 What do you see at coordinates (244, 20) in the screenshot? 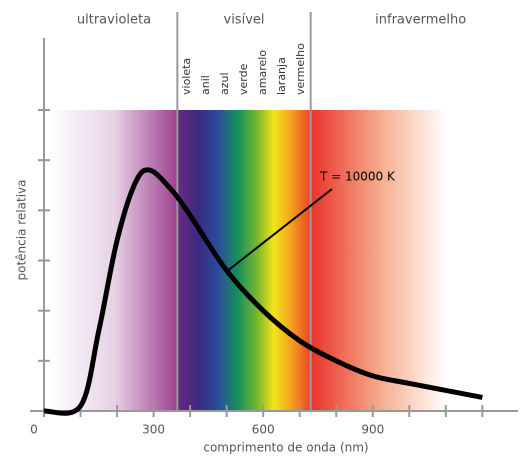
I see `region-label: visível` at bounding box center [244, 20].